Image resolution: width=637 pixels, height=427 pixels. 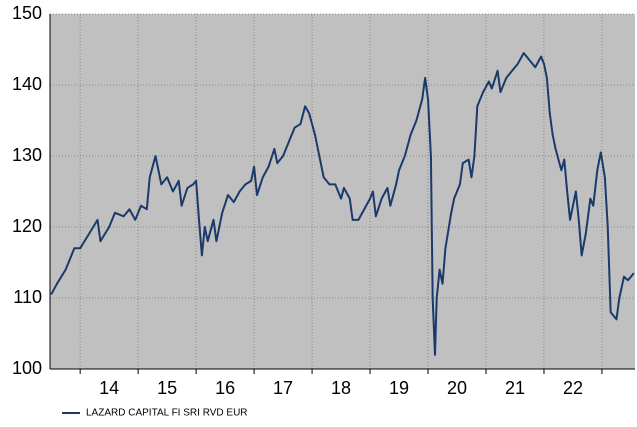 I want to click on legend-label: LAZARD CAPITAL FI SRI RVD EUR, so click(x=167, y=413).